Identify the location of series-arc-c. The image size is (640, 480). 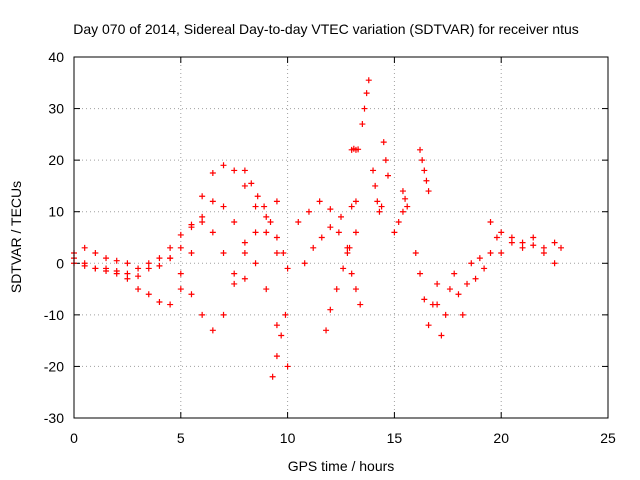
(159, 250).